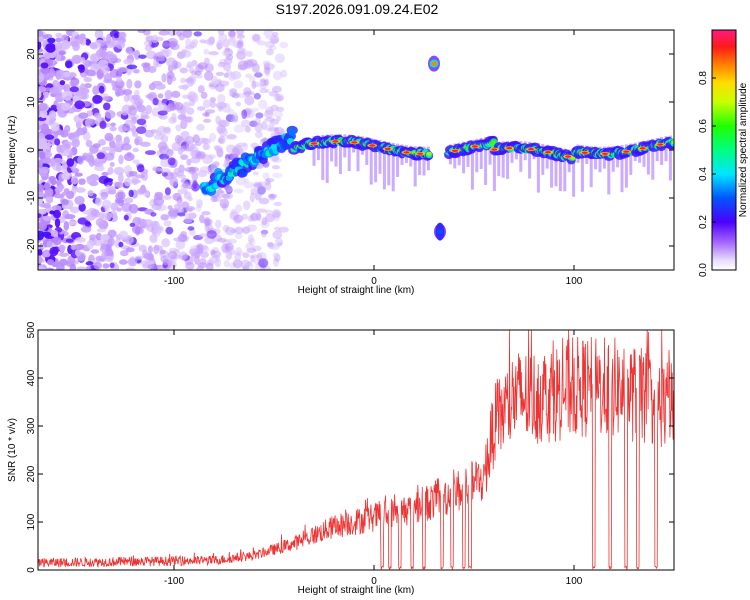 Image resolution: width=750 pixels, height=600 pixels. I want to click on spectrogram-x-label: Height of straight line (km), so click(356, 290).